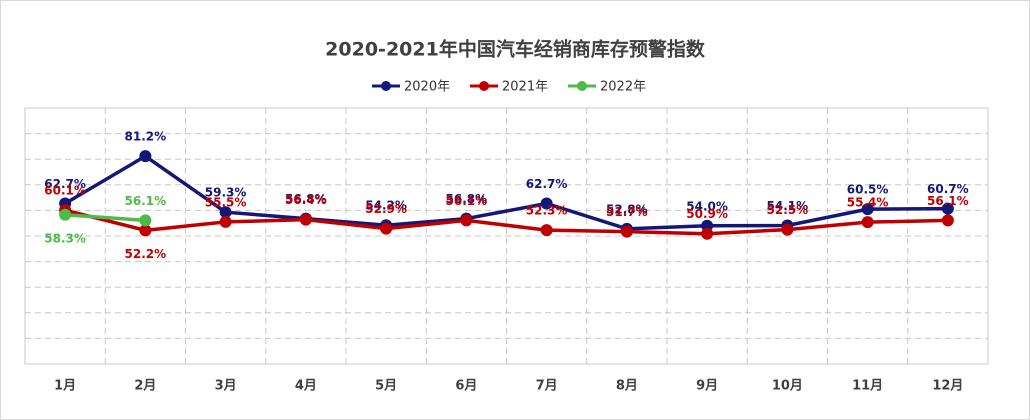 This screenshot has width=1030, height=420. Describe the element at coordinates (948, 189) in the screenshot. I see `data-label: 60.7%` at that location.